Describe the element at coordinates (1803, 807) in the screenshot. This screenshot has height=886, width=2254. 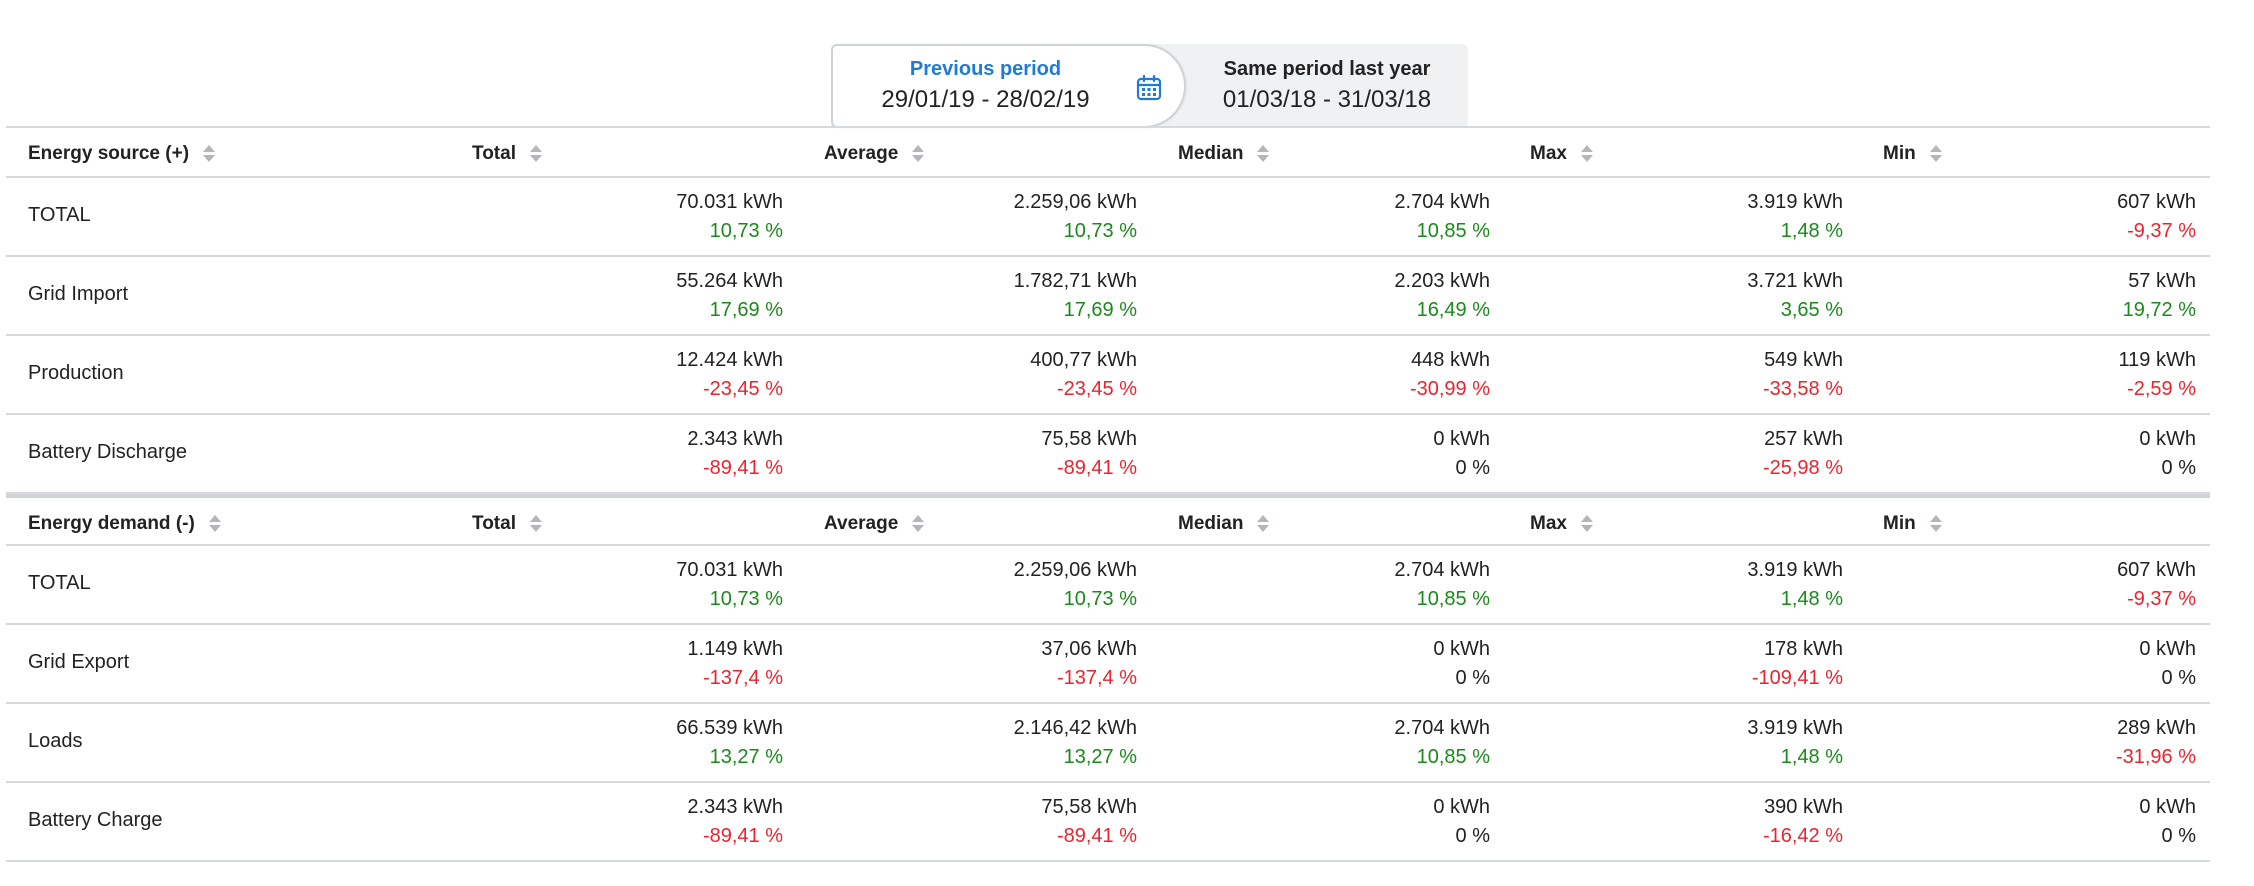
I see `cell-value: 390 kWh` at that location.